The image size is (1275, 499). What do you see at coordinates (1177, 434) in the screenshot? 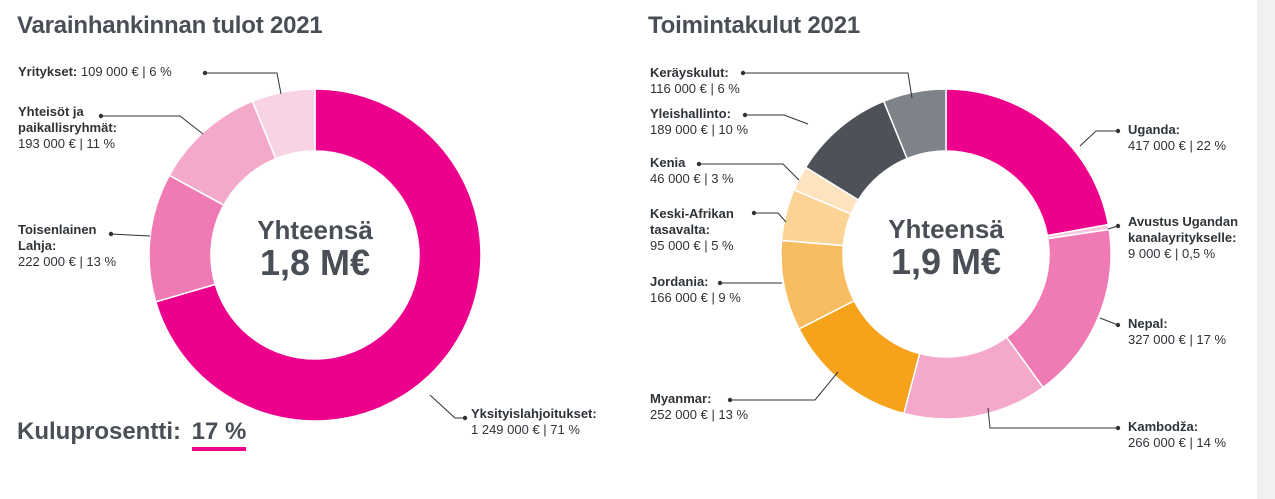
I see `slice-label-kambodža: Kambodža: 266 000 € | 14 %` at bounding box center [1177, 434].